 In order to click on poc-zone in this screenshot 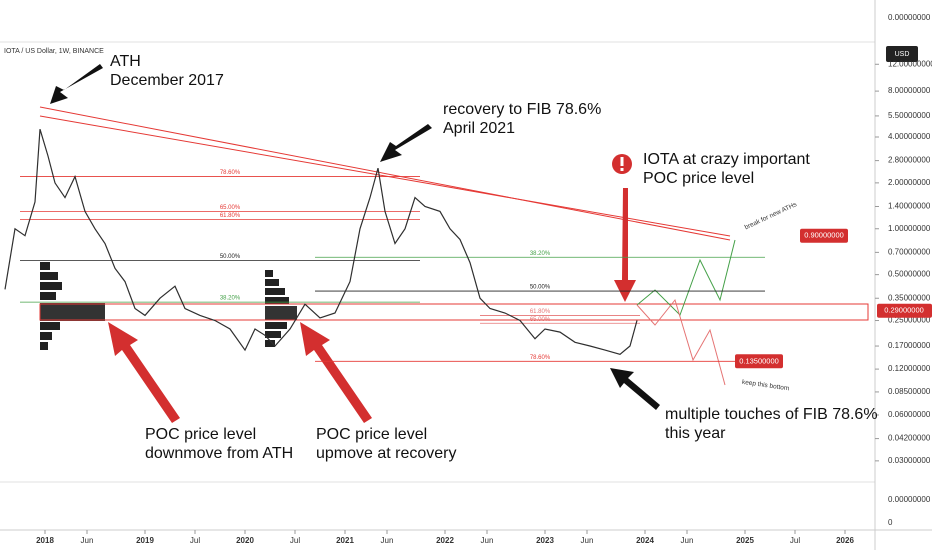, I will do `click(454, 312)`.